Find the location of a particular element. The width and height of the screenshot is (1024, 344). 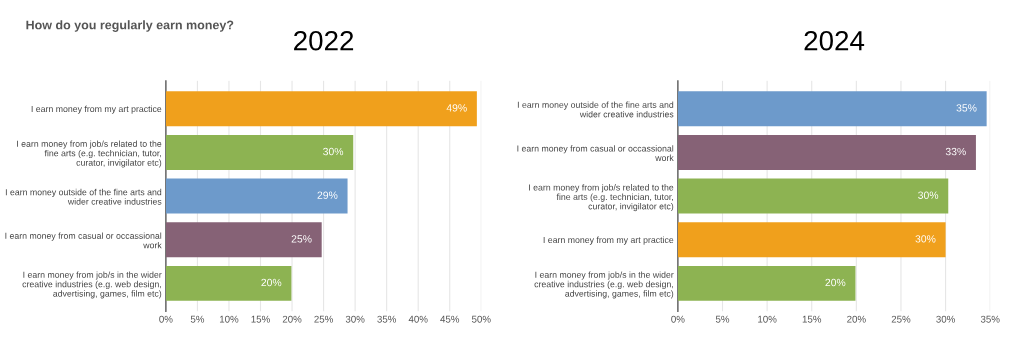

x-tick-label: 50% is located at coordinates (481, 319).